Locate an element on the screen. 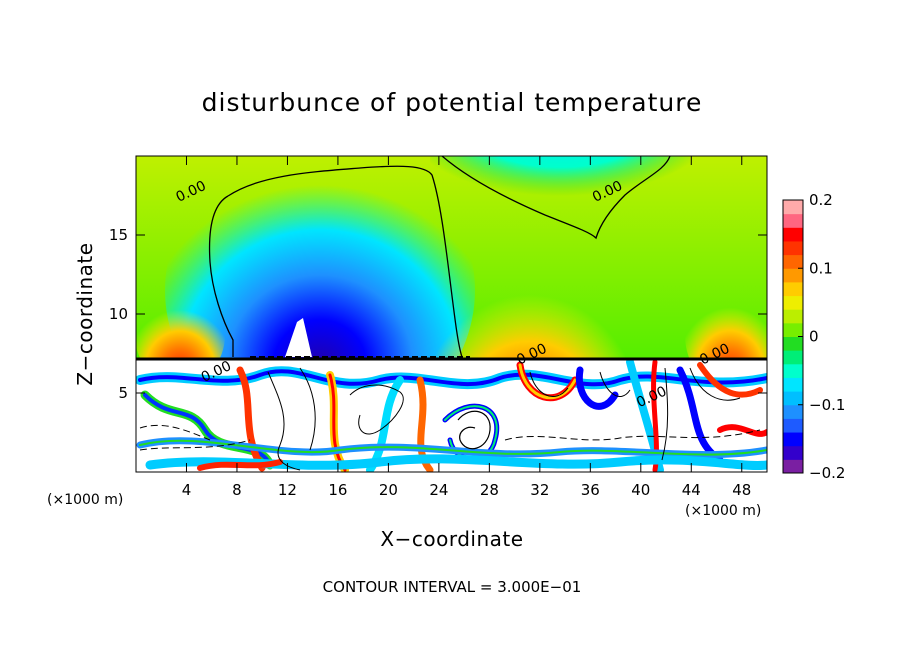 This screenshot has height=659, width=904. zero-contour-top-left is located at coordinates (345, 261).